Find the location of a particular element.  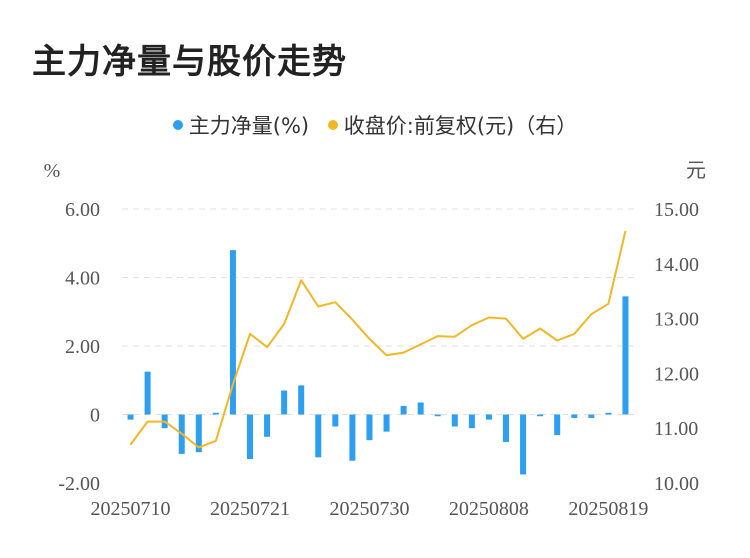

x-tick-label: 20250730 is located at coordinates (369, 509).